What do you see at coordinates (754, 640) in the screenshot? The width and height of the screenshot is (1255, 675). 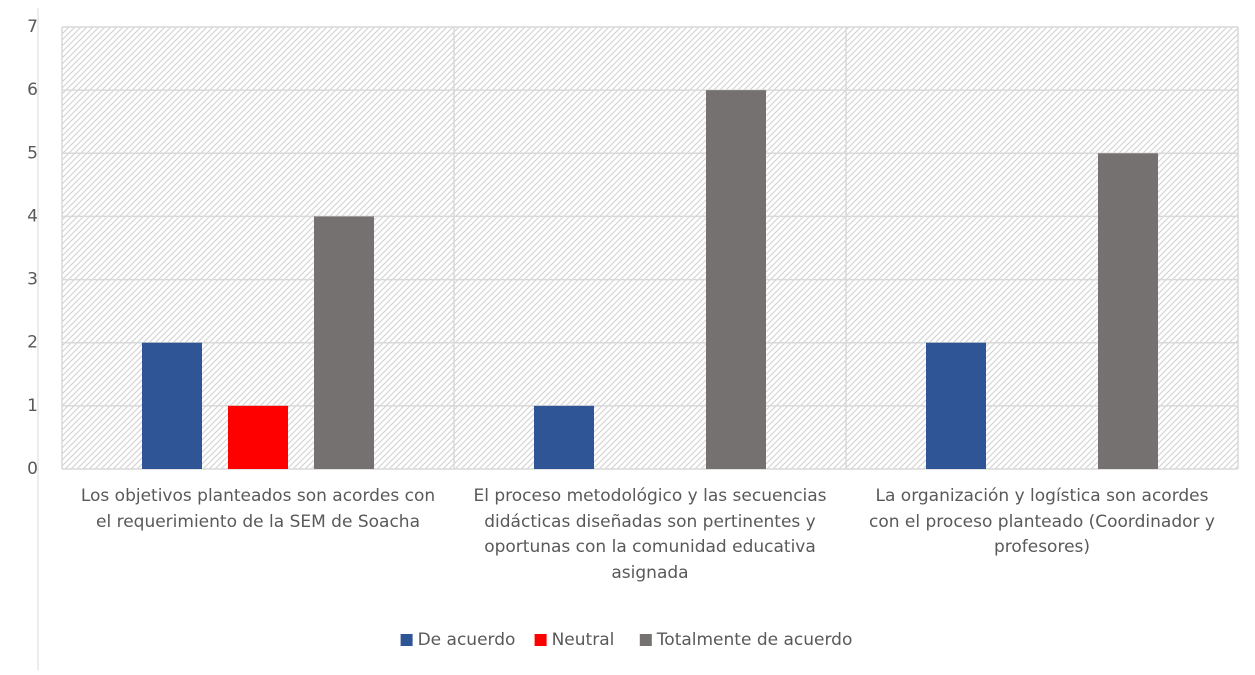 I see `legend-label: Totalmente de acuerdo` at bounding box center [754, 640].